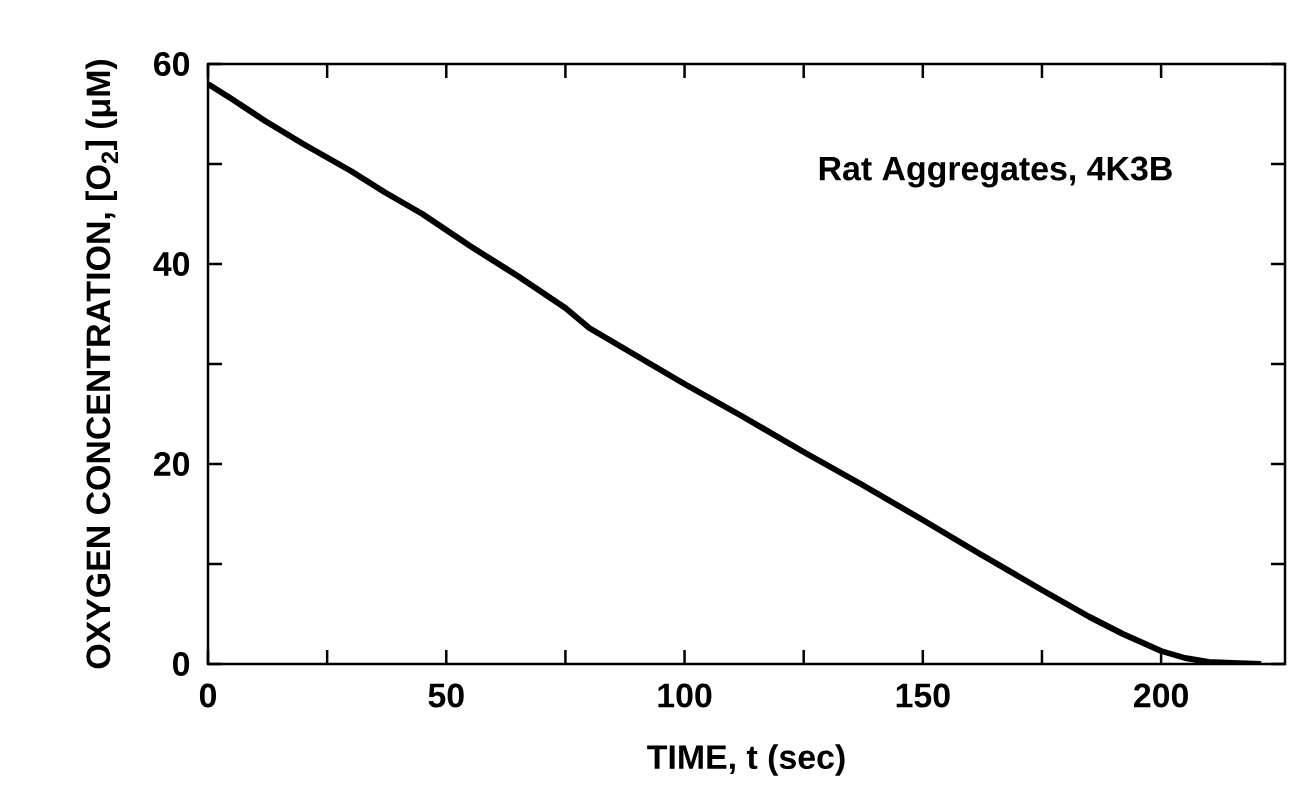 This screenshot has height=803, width=1296. What do you see at coordinates (181, 664) in the screenshot?
I see `y-tick-label: 0` at bounding box center [181, 664].